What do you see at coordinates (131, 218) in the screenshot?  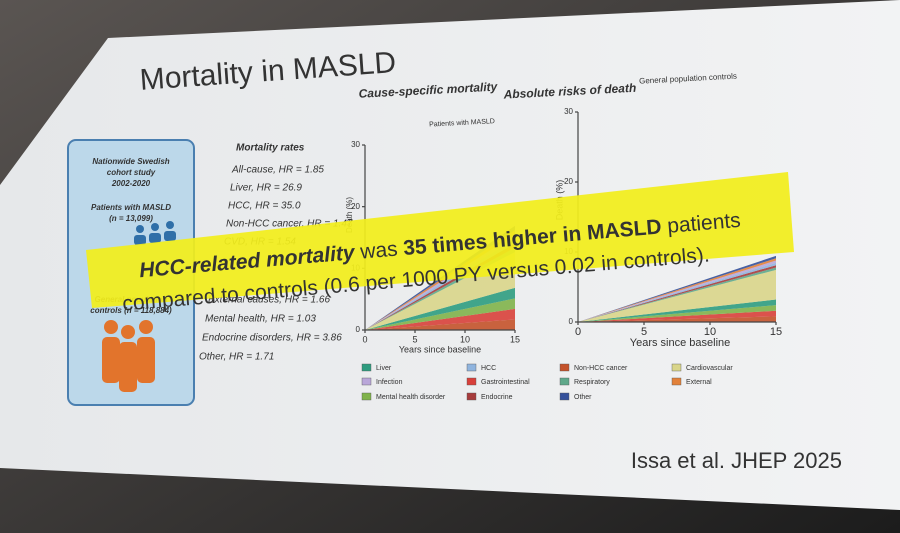 I see `box-text: (n = 13,099)` at bounding box center [131, 218].